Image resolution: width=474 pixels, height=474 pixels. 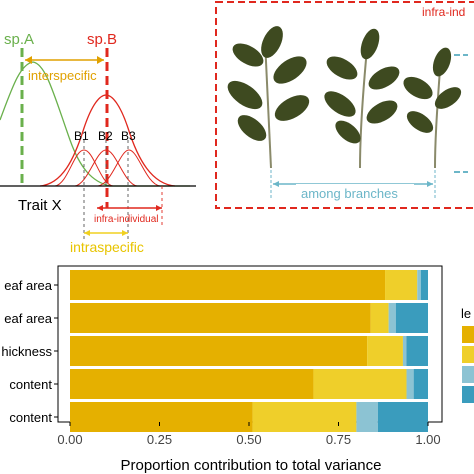 I want to click on branch-b1-curve, so click(x=84, y=168).